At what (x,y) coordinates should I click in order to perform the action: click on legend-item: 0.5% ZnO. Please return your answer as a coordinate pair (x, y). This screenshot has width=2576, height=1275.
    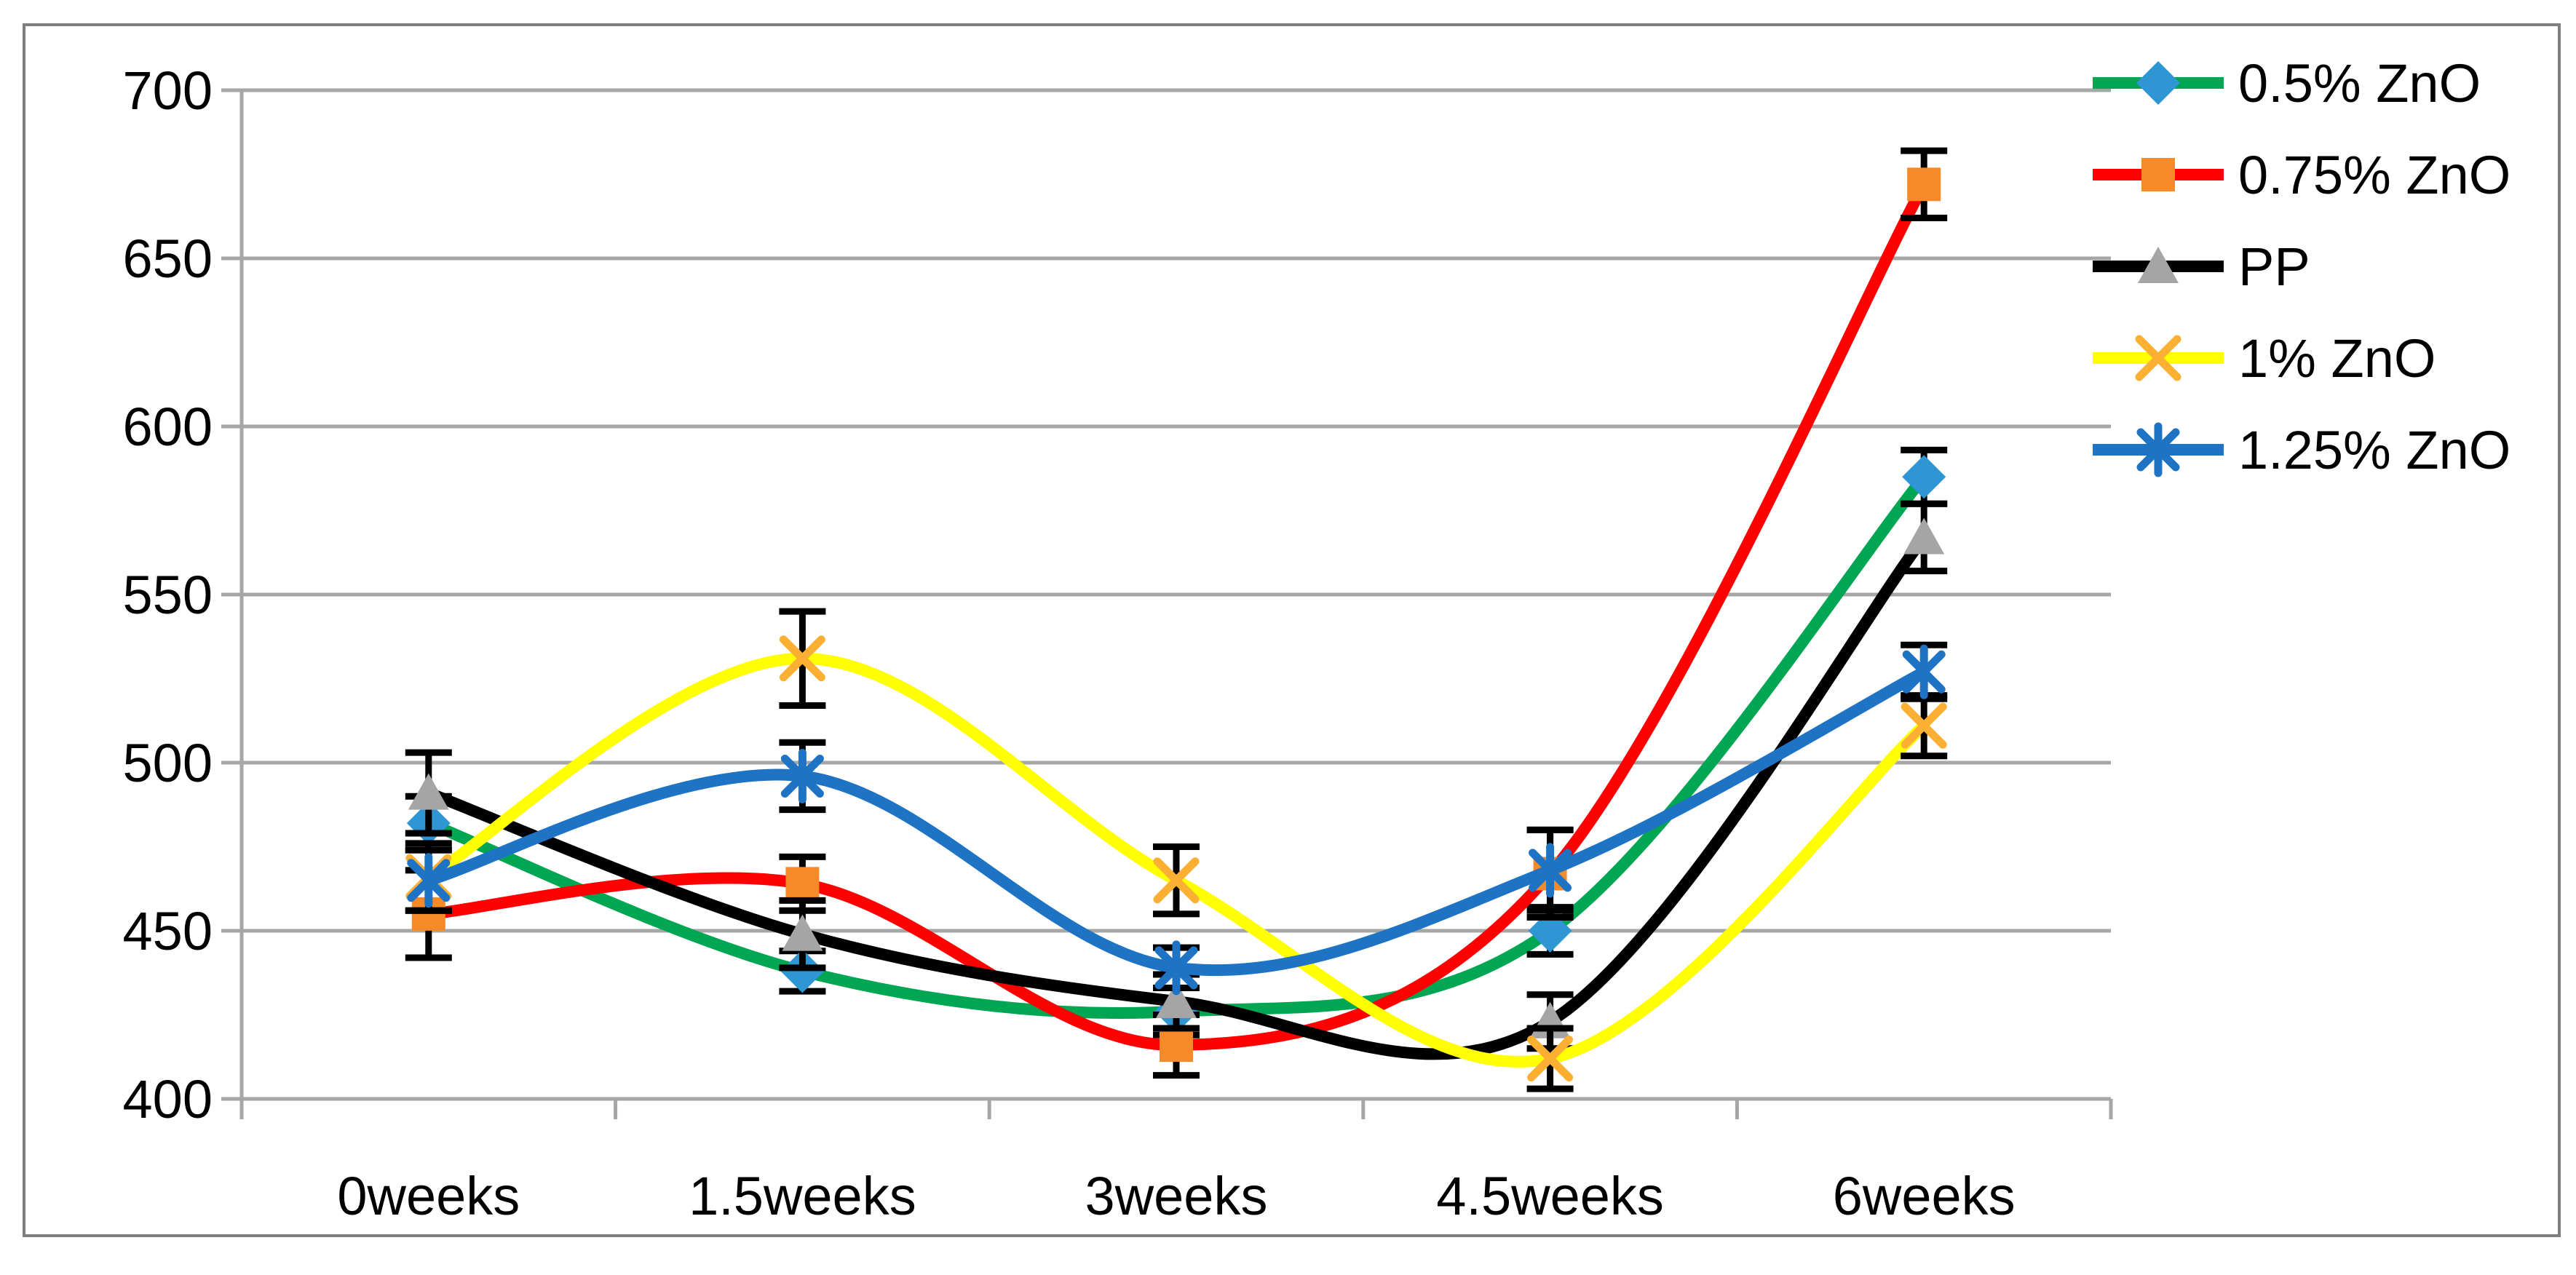
    Looking at the image, I should click on (2287, 83).